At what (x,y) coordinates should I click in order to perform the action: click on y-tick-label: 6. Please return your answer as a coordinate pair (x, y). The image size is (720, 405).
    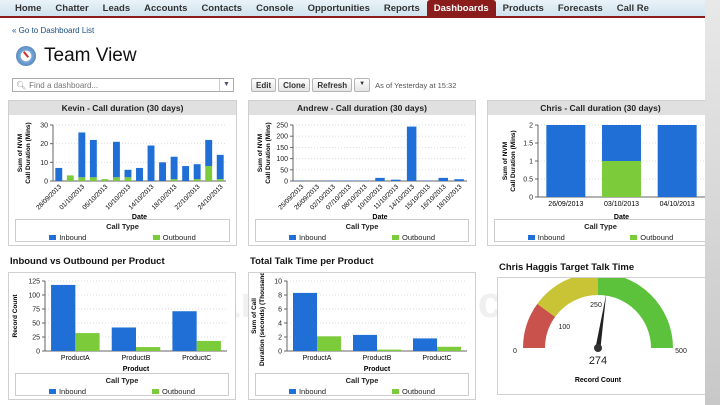
    Looking at the image, I should click on (280, 310).